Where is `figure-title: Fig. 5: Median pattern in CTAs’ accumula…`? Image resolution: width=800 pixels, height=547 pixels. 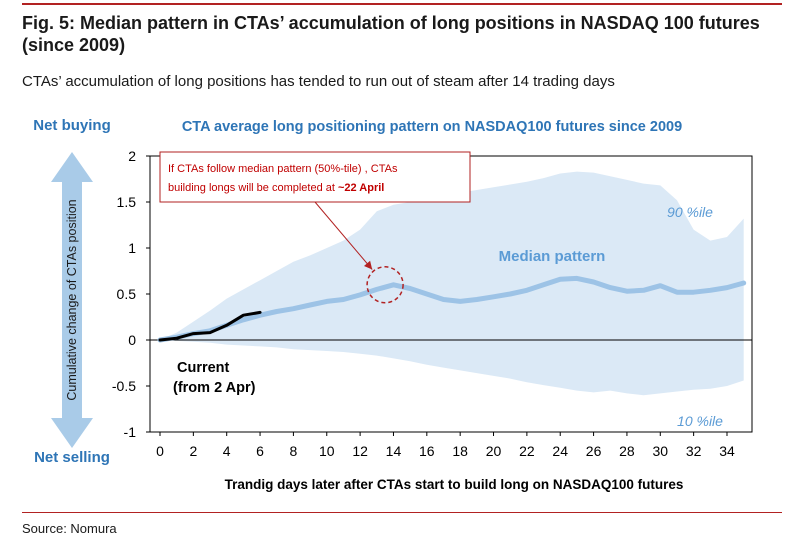
figure-title: Fig. 5: Median pattern in CTAs’ accumula… is located at coordinates (391, 34).